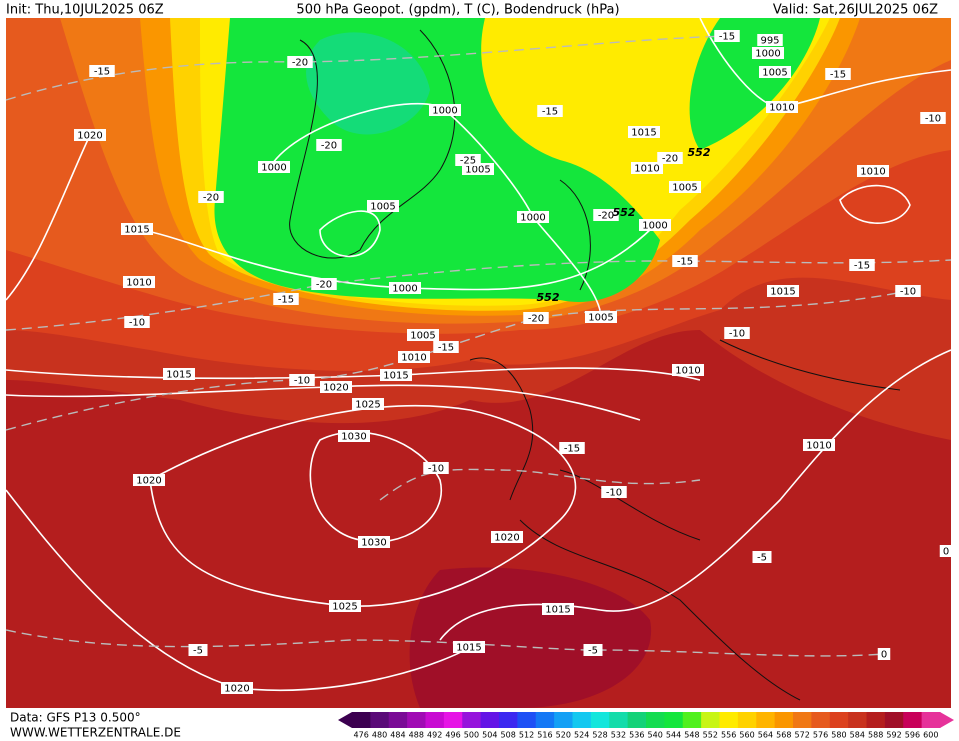 The width and height of the screenshot is (959, 741). Describe the element at coordinates (544, 735) in the screenshot. I see `legend-level: 516` at that location.